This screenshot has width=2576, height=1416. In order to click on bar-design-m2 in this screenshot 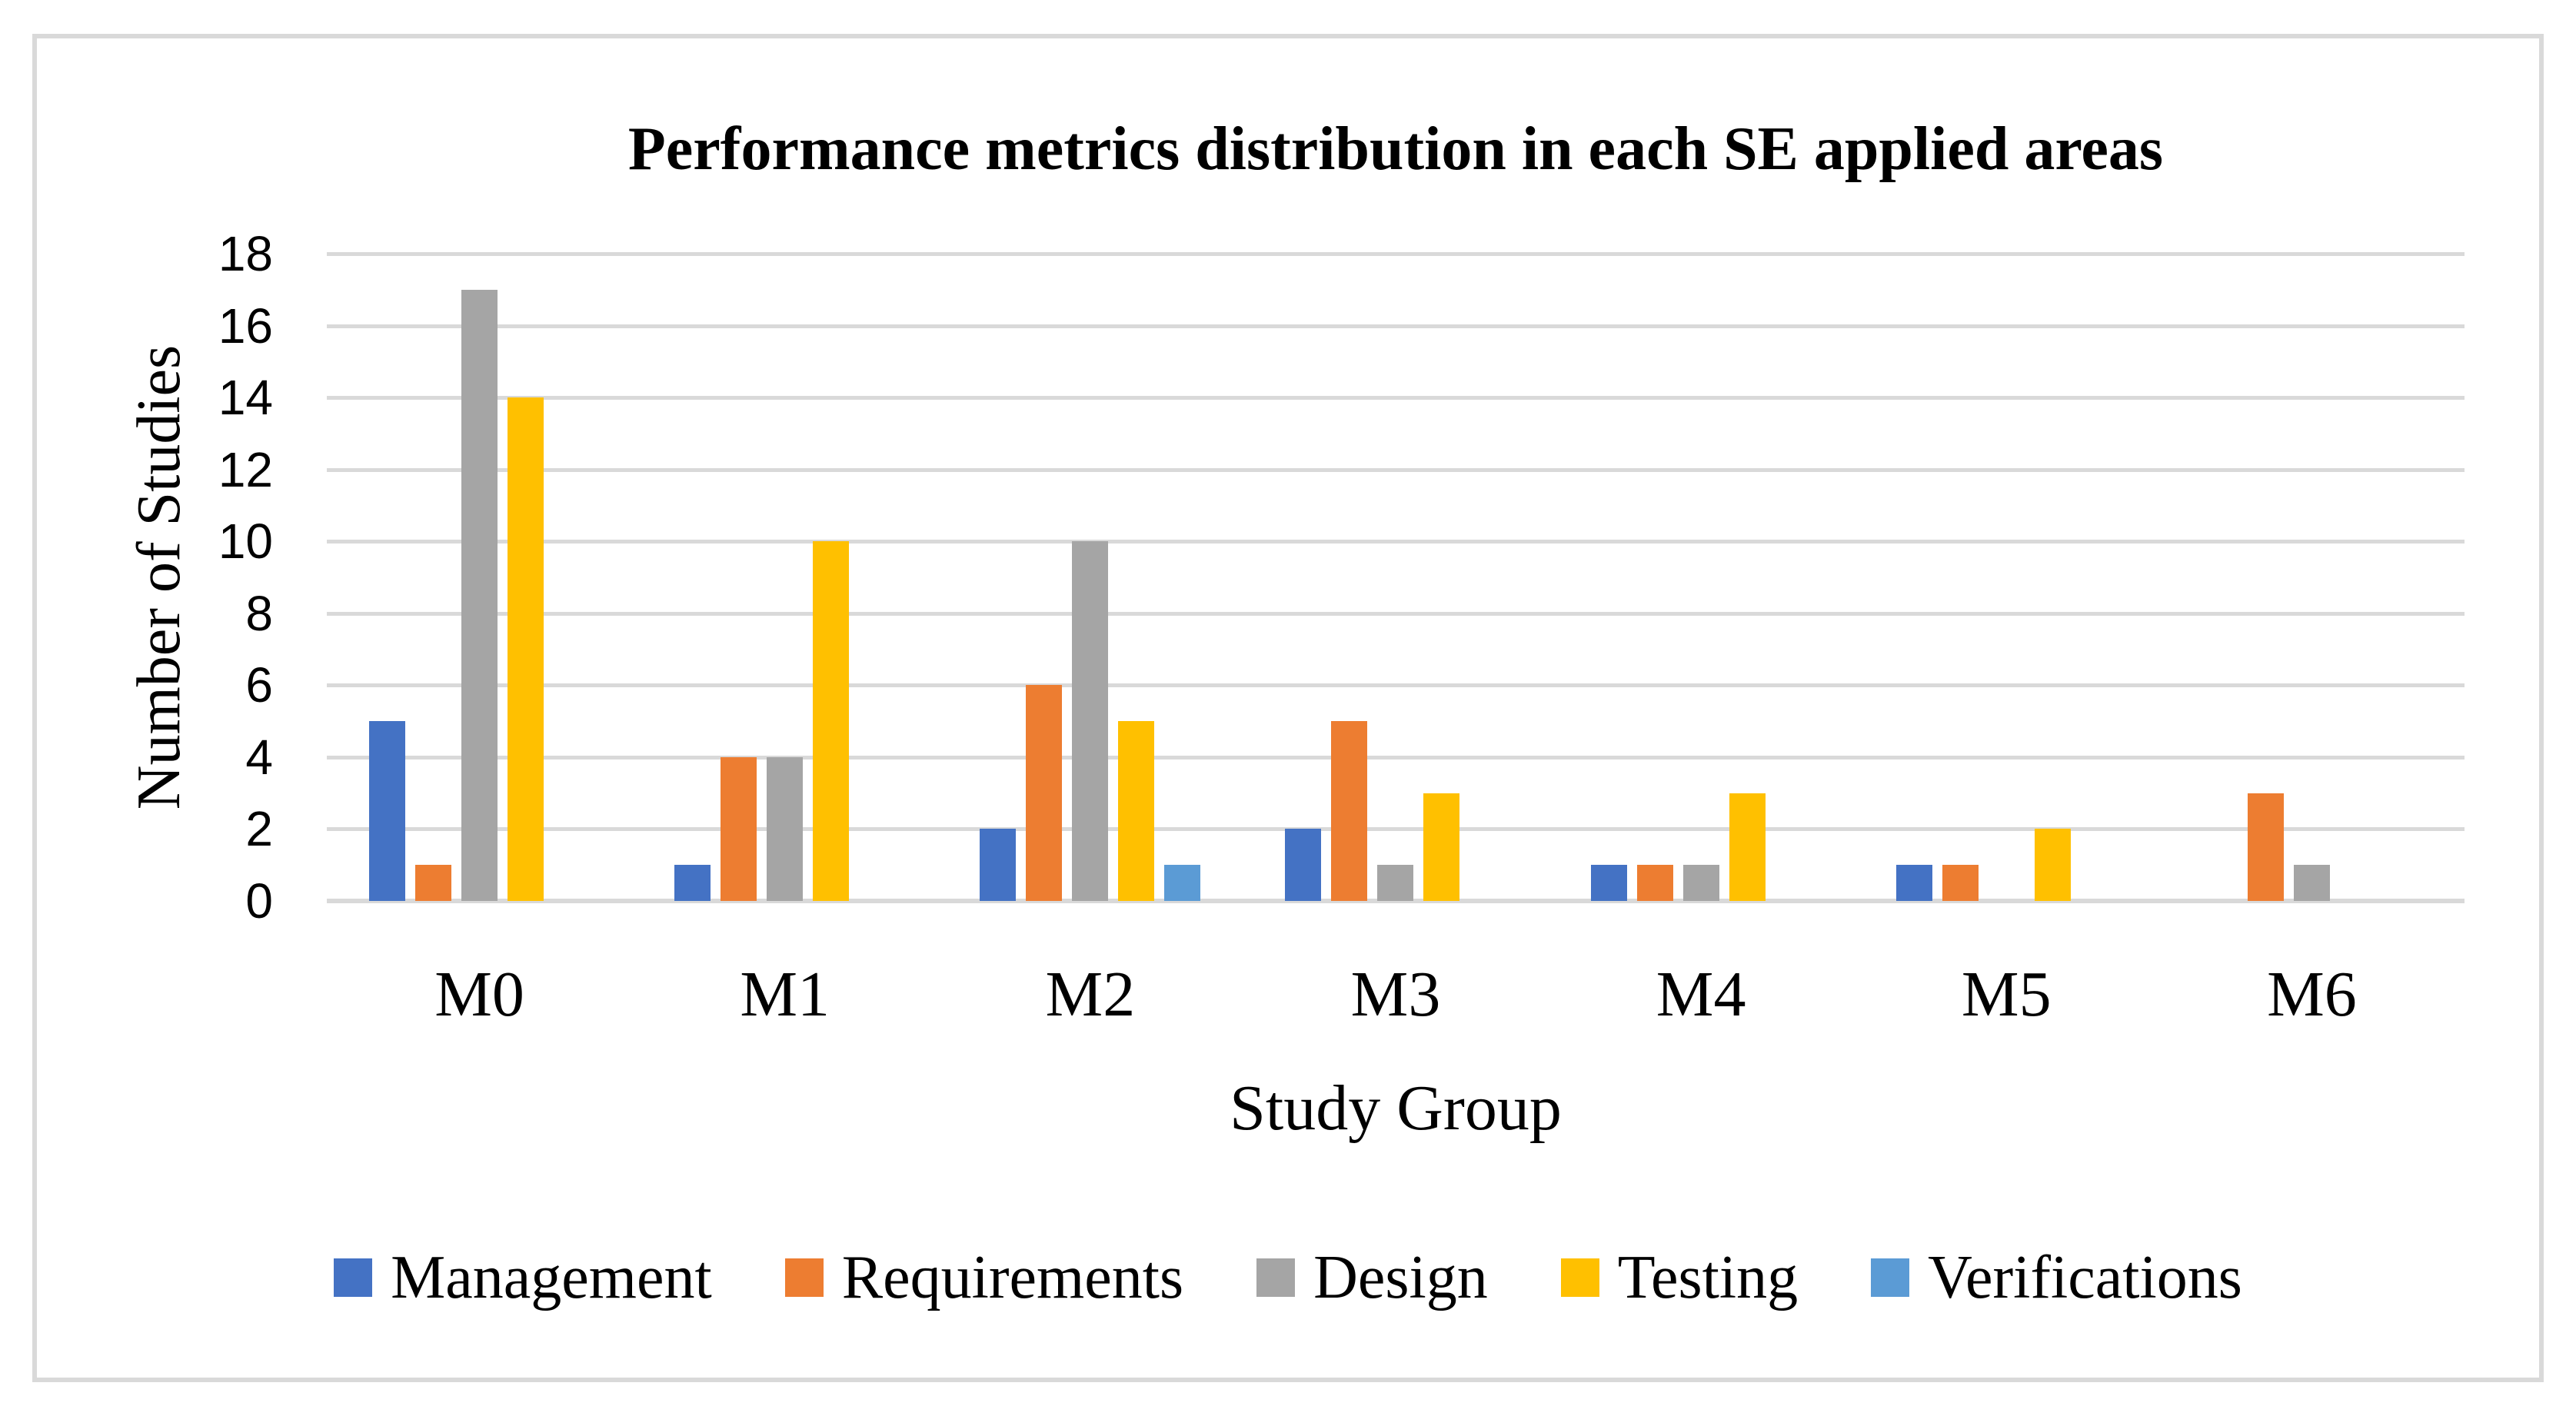, I will do `click(1090, 721)`.